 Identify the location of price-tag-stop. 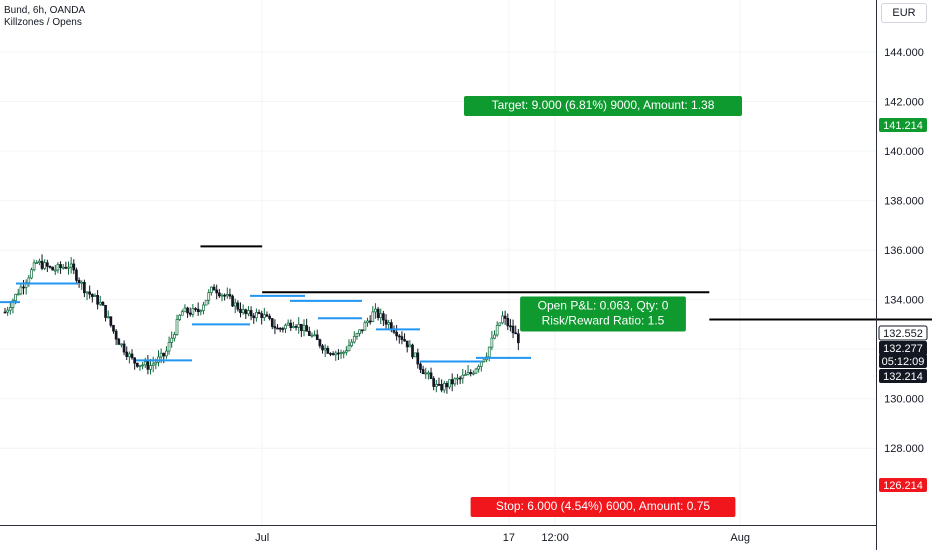
(903, 485).